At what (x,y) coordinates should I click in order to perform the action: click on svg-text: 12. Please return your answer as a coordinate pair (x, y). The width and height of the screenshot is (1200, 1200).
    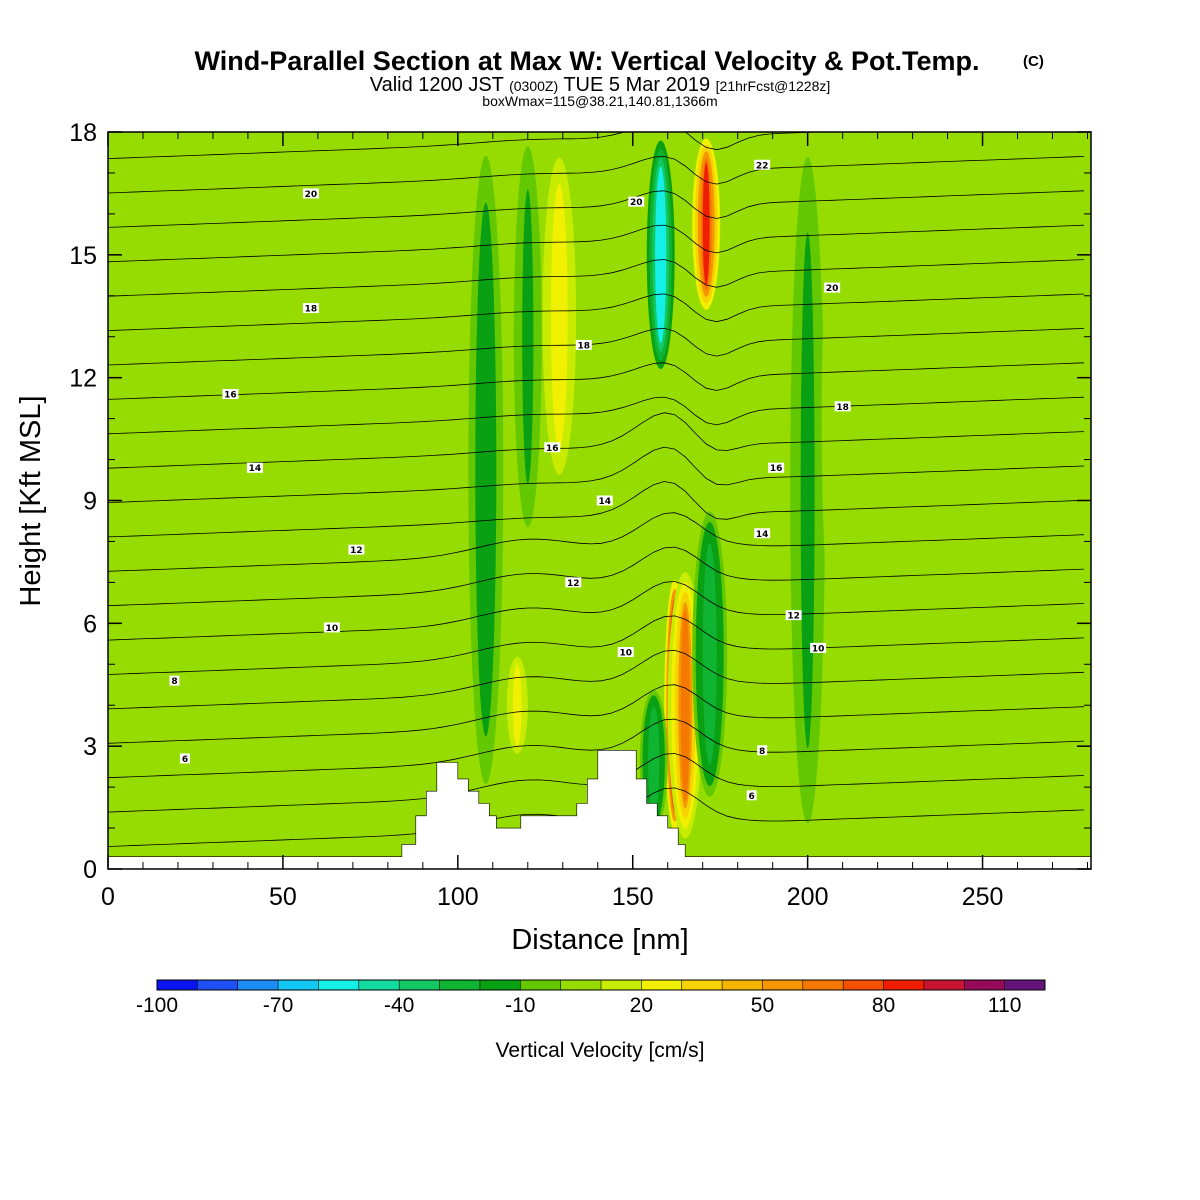
    Looking at the image, I should click on (356, 551).